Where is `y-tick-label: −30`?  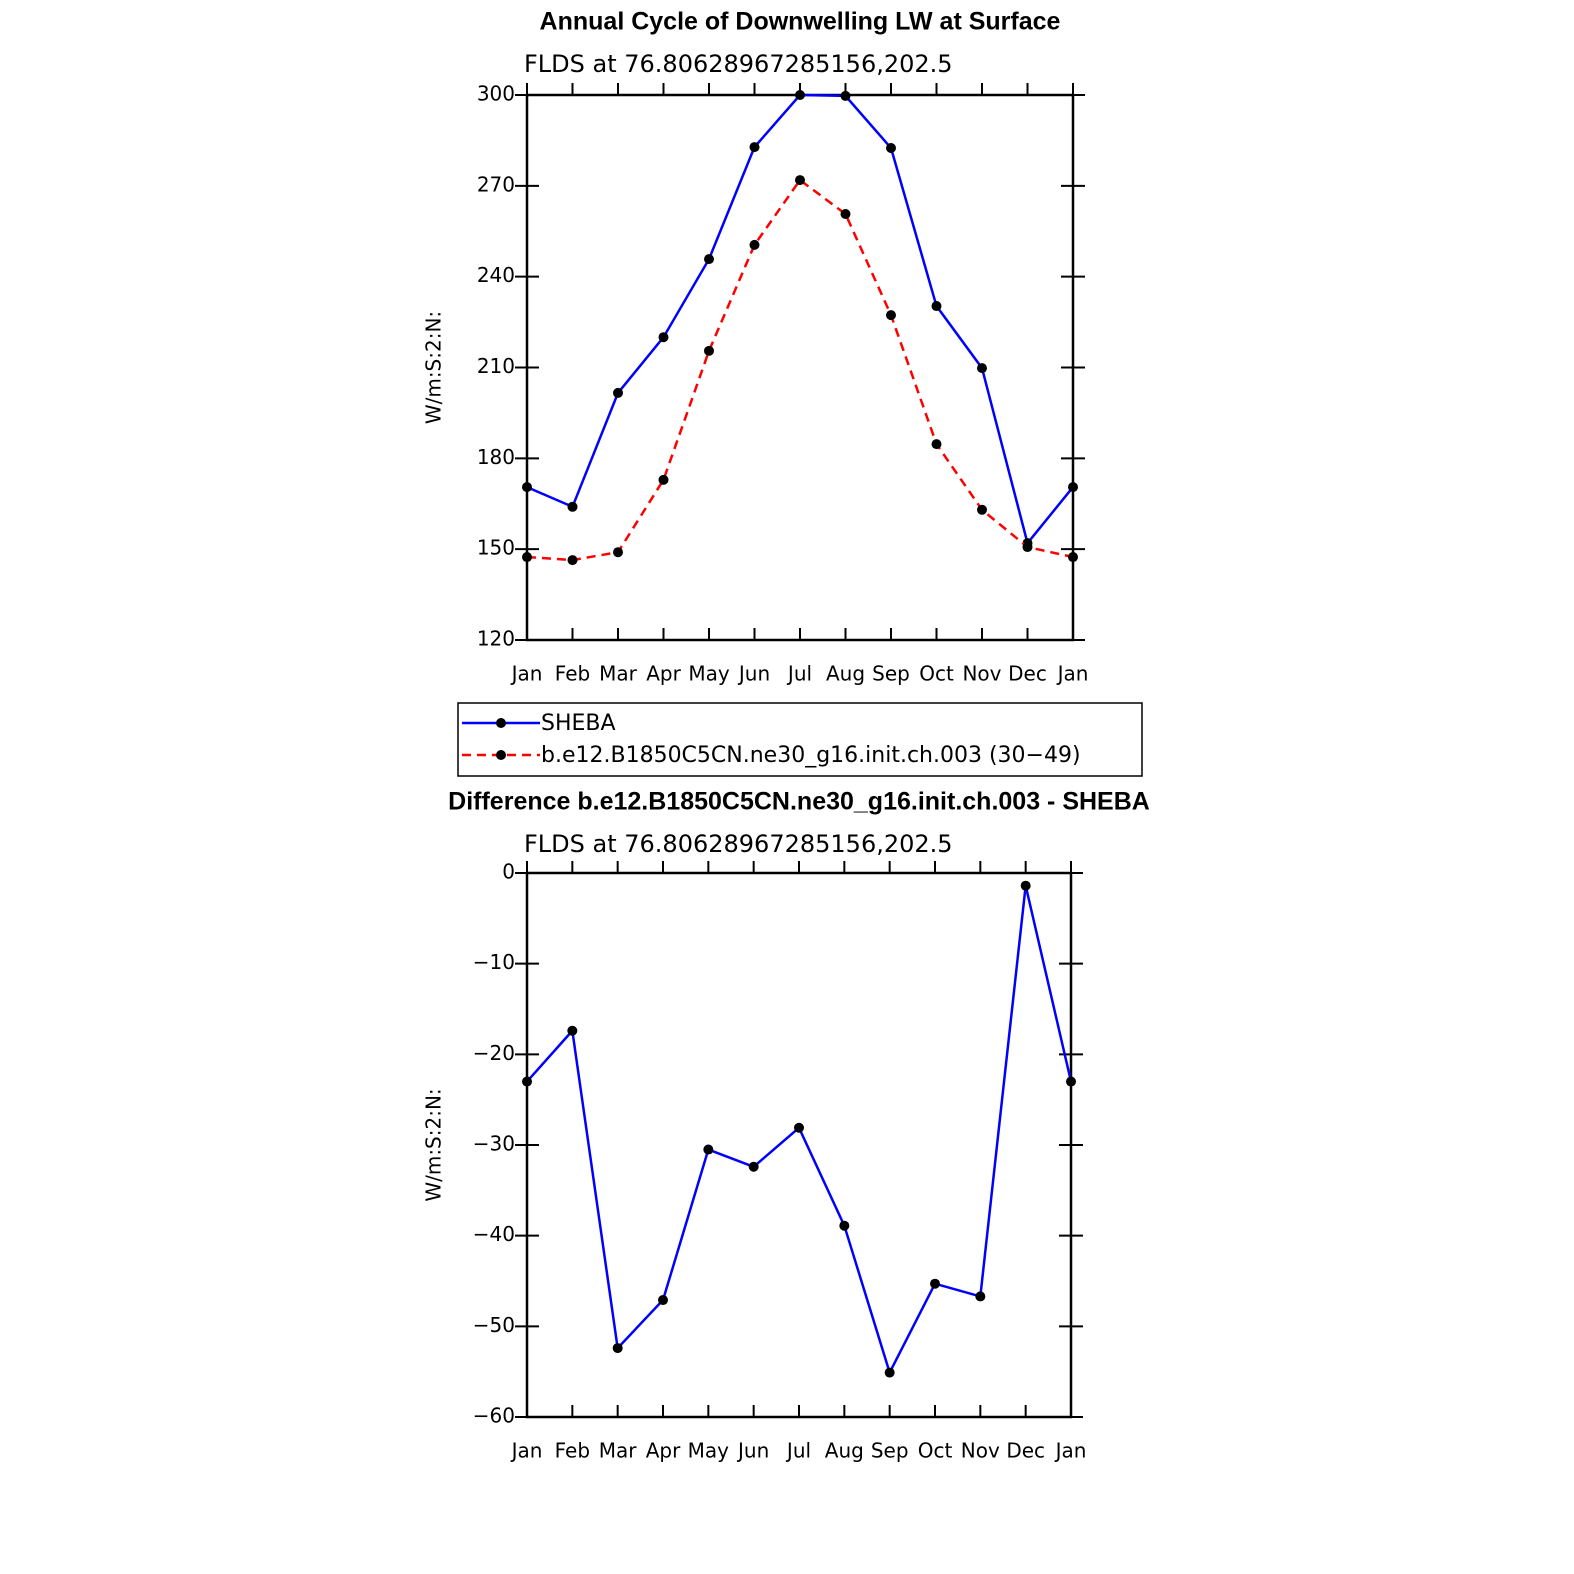 y-tick-label: −30 is located at coordinates (494, 1144).